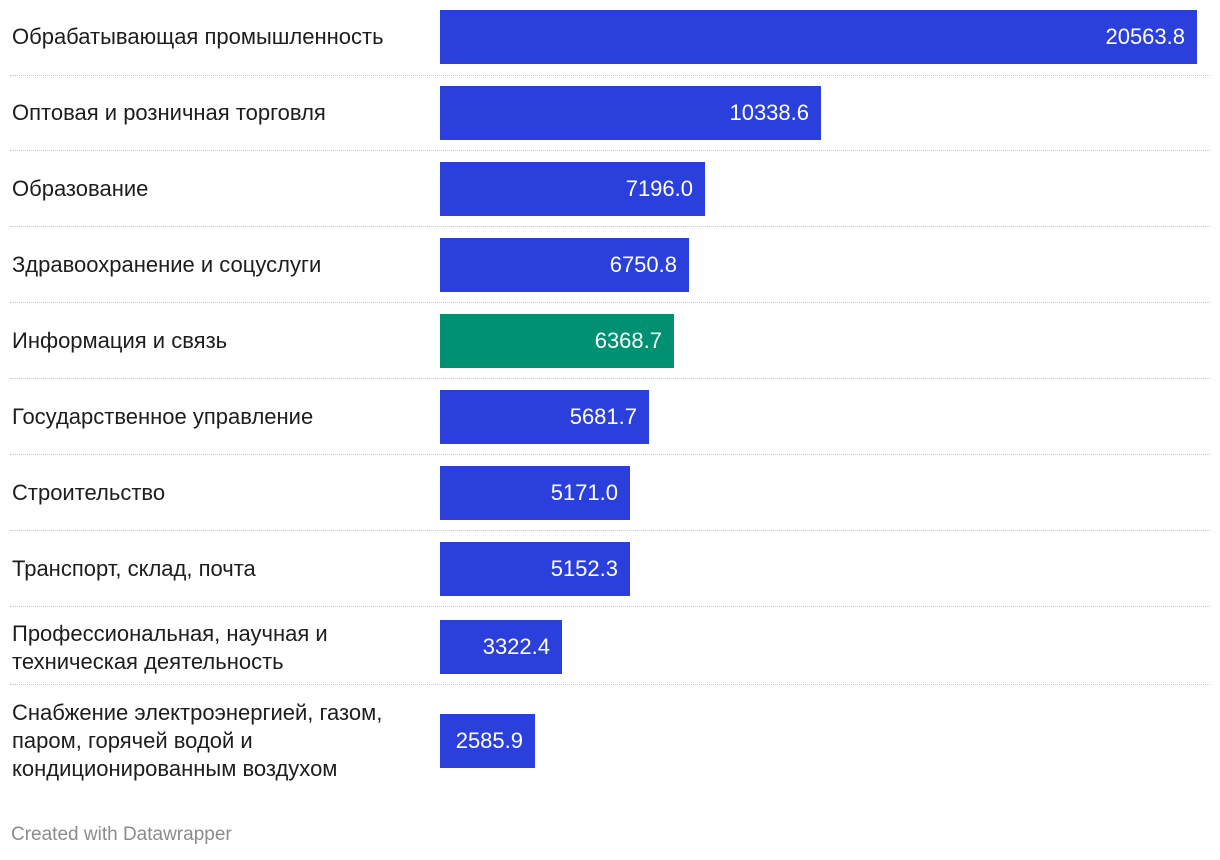 This screenshot has height=860, width=1220. I want to click on bar-value-label: 6750.8, so click(643, 264).